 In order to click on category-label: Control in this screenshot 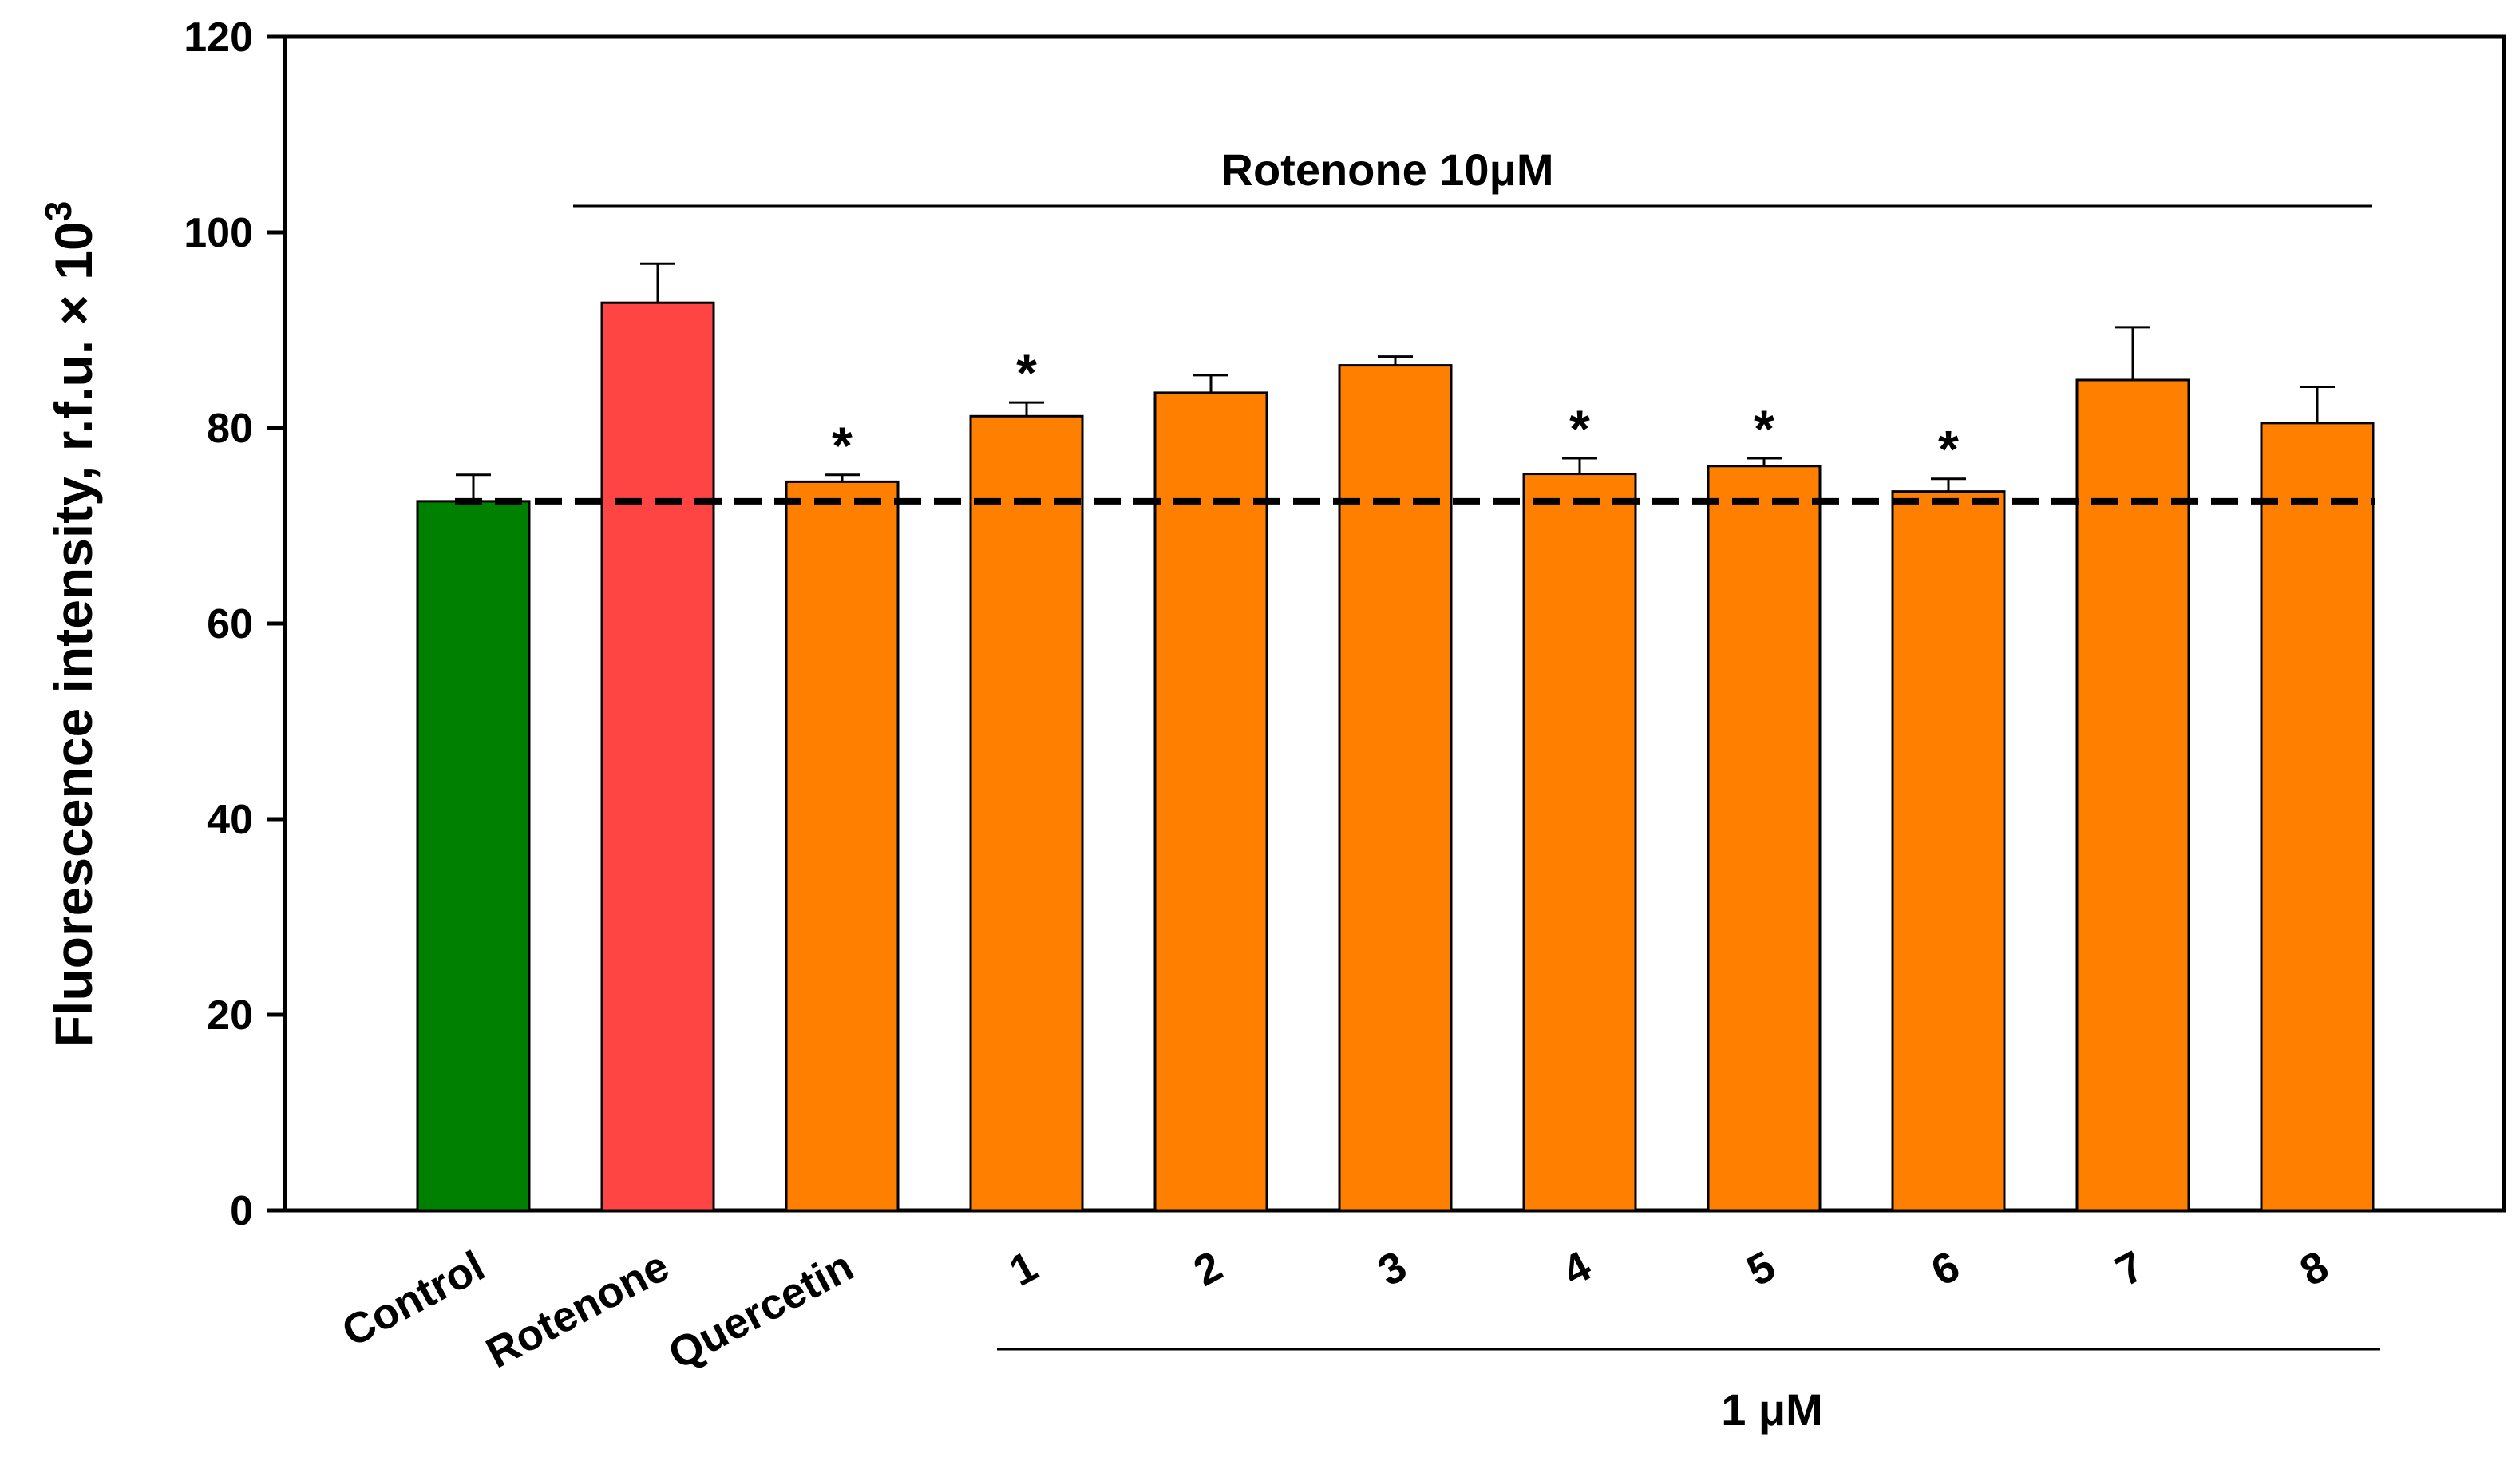, I will do `click(413, 1299)`.